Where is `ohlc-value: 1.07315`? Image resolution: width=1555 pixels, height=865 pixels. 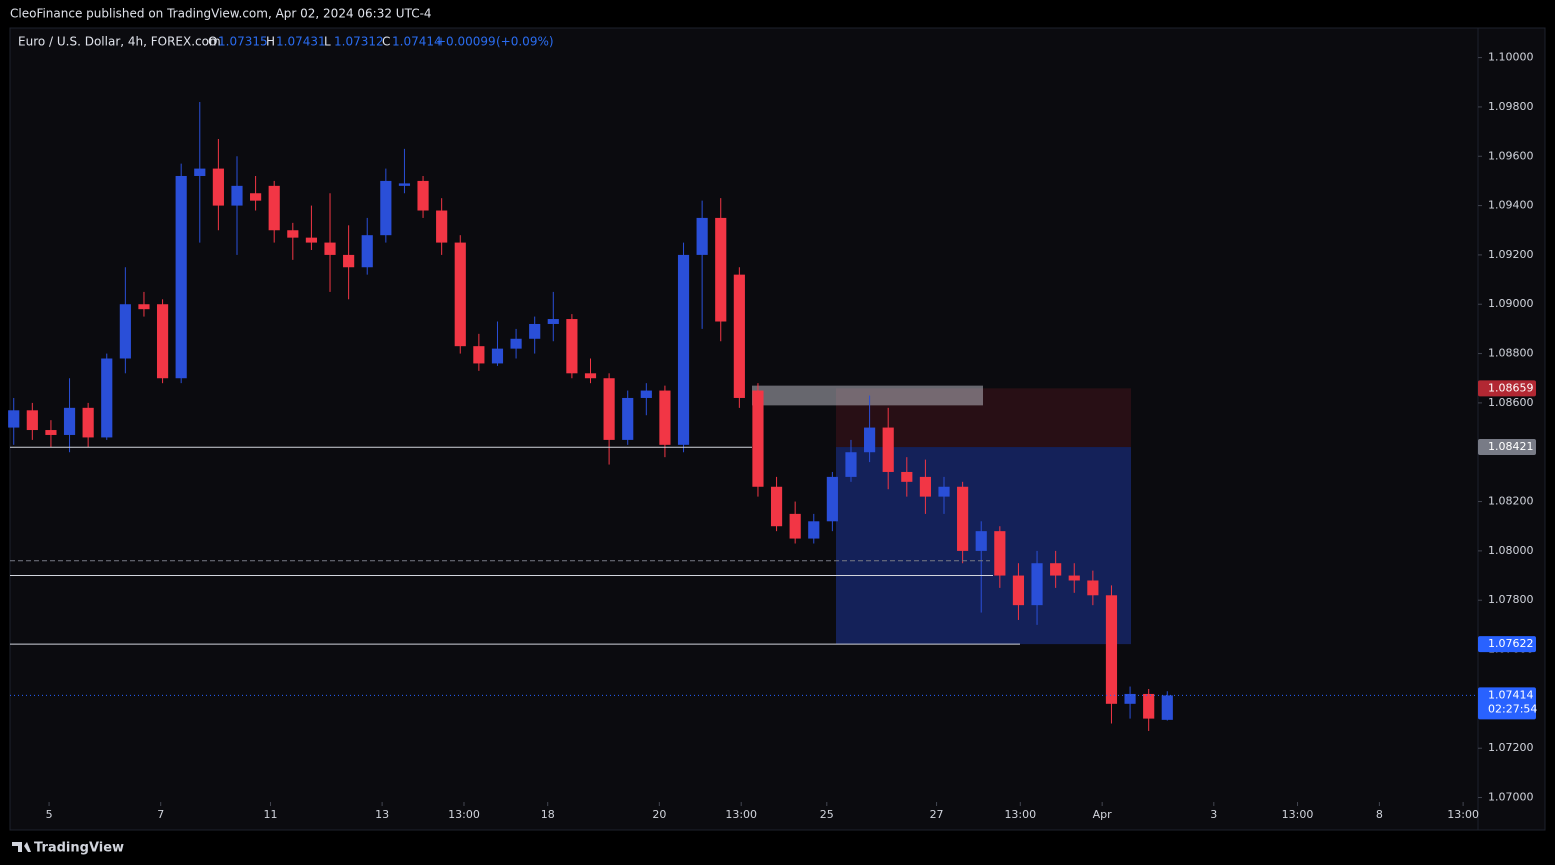 ohlc-value: 1.07315 is located at coordinates (243, 42).